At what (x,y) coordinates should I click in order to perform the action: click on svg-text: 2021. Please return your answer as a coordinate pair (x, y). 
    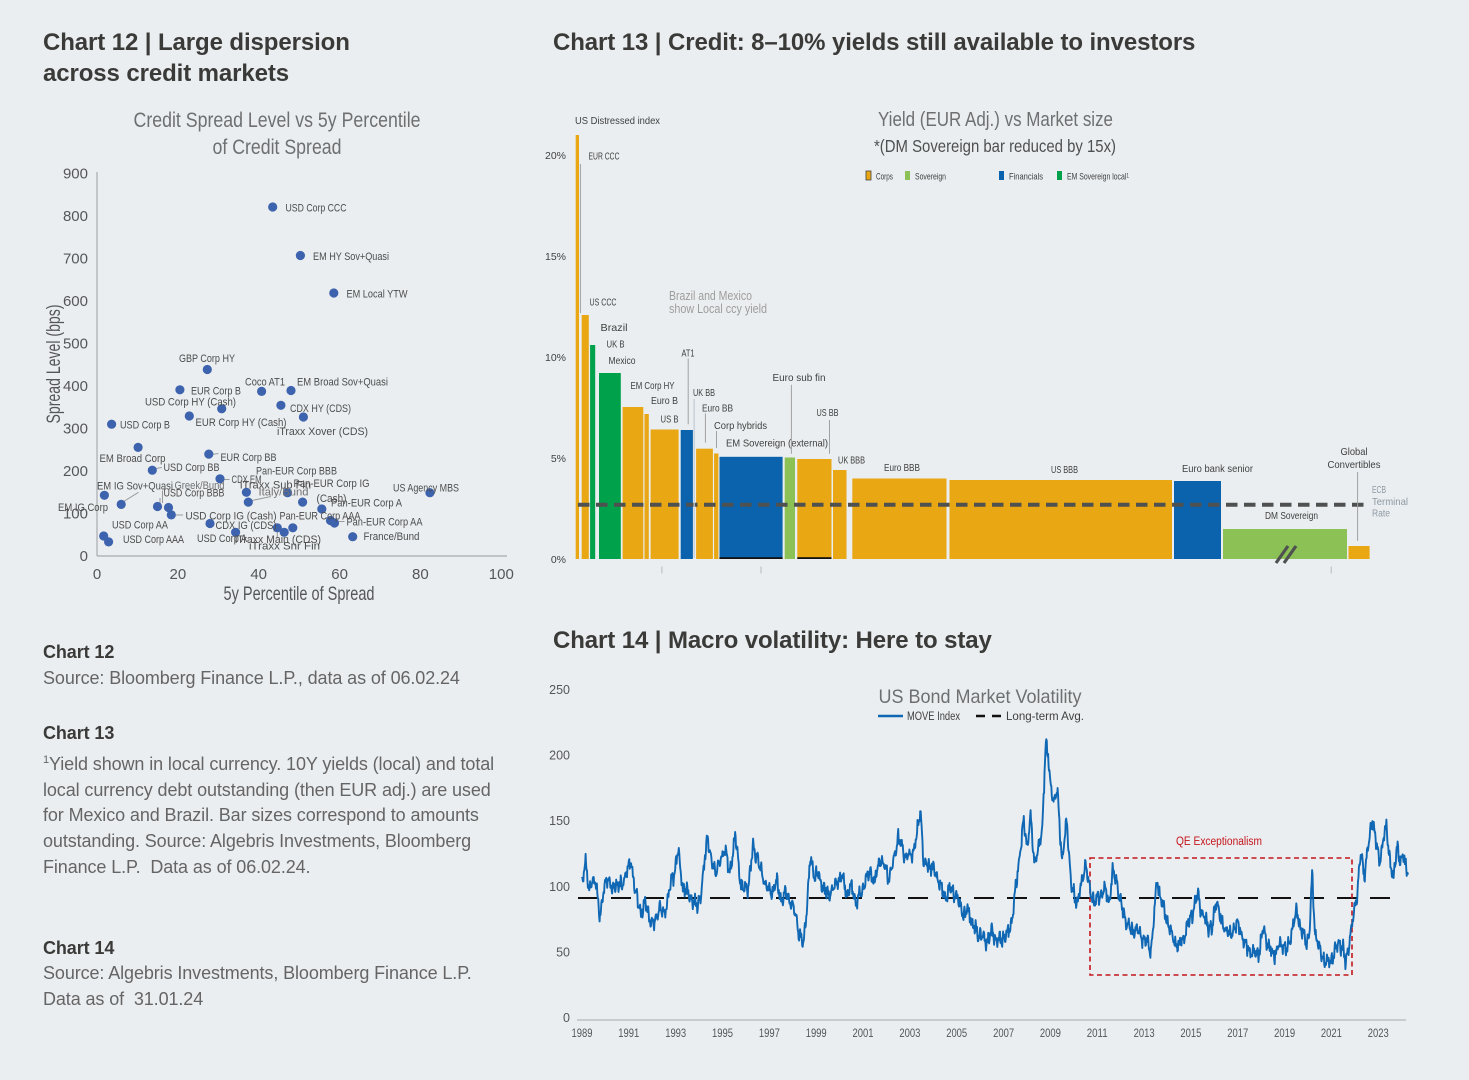
    Looking at the image, I should click on (1331, 1033).